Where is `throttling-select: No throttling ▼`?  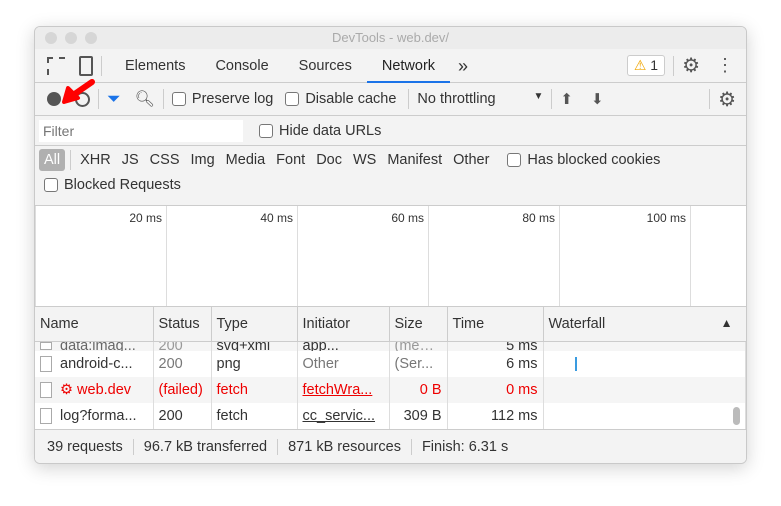
throttling-select: No throttling ▼ is located at coordinates (480, 99).